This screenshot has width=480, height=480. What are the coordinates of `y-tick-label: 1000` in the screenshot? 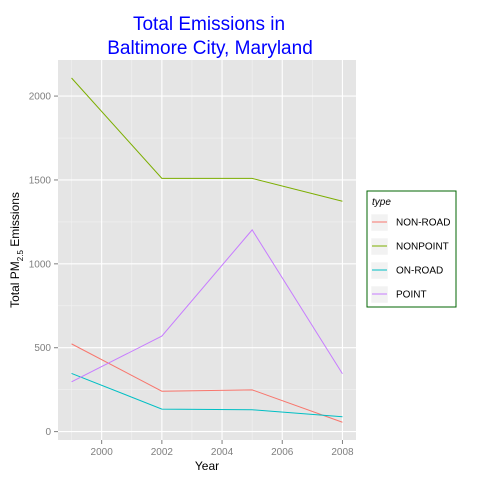 It's located at (40, 264).